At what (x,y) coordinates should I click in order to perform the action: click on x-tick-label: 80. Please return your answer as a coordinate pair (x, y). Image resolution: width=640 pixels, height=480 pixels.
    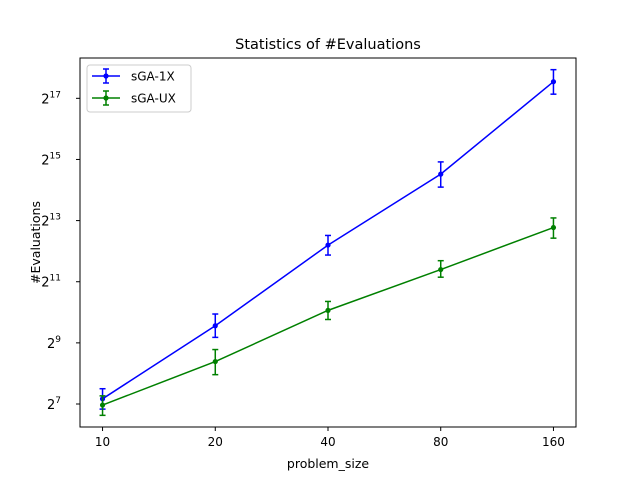
    Looking at the image, I should click on (440, 442).